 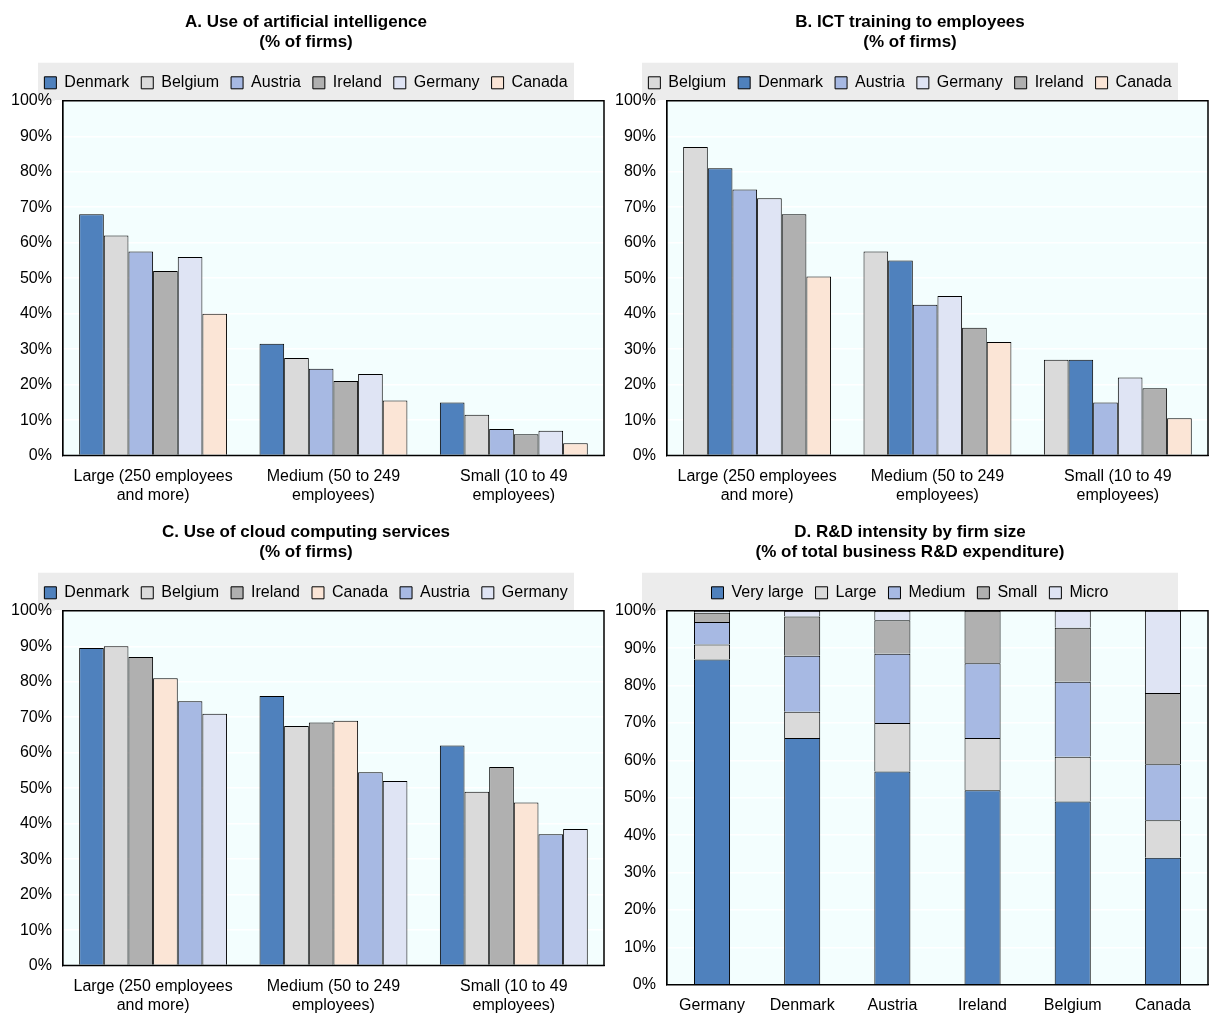 I want to click on chart-subtitle: (% of total business R&D expenditure), so click(x=910, y=552).